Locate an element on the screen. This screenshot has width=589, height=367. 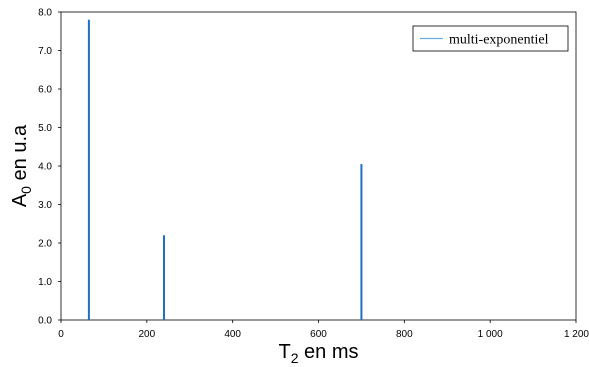
y-axis-title-main: A is located at coordinates (20, 200).